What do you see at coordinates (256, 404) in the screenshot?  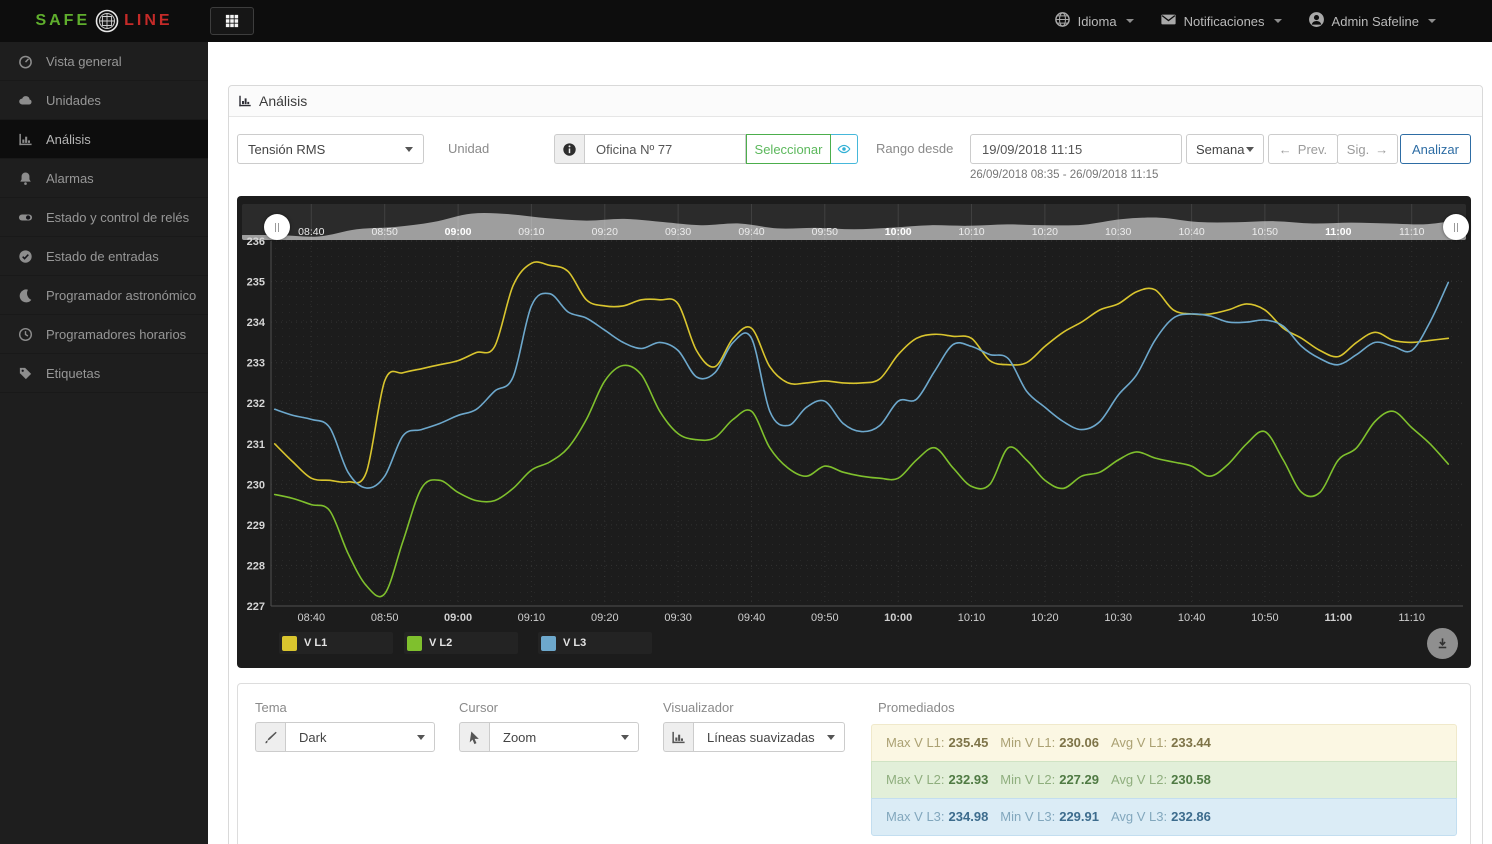 I see `svg-text: 232` at bounding box center [256, 404].